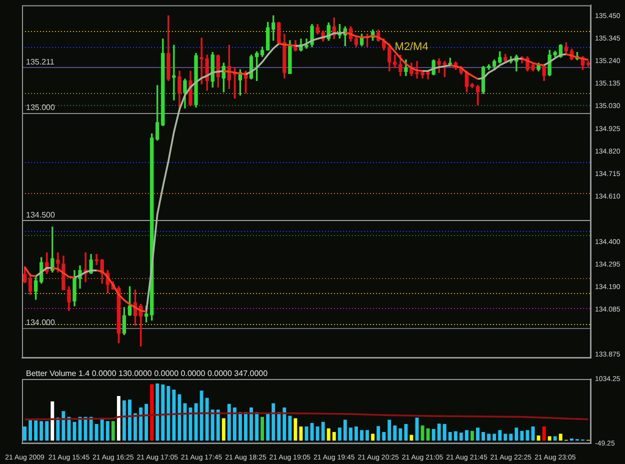 Image resolution: width=625 pixels, height=464 pixels. Describe the element at coordinates (96, 259) in the screenshot. I see `candlestick` at that location.